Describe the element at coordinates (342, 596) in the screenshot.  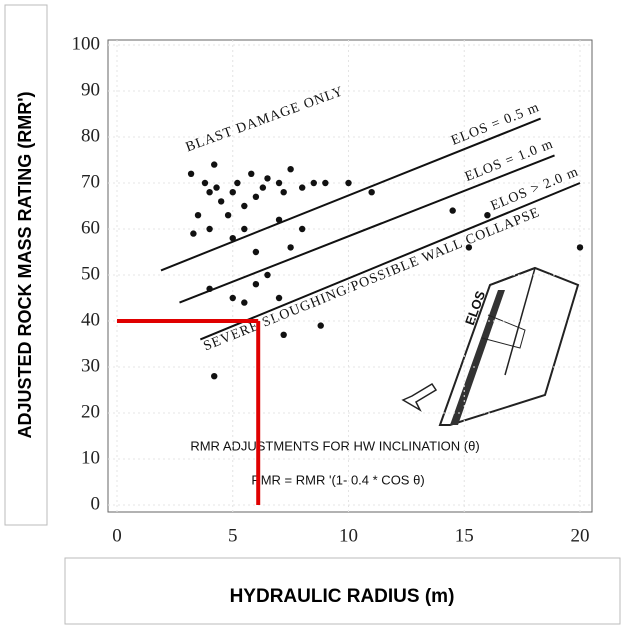
I see `x-axis-label: HYDRAULIC RADIUS (m)` at that location.